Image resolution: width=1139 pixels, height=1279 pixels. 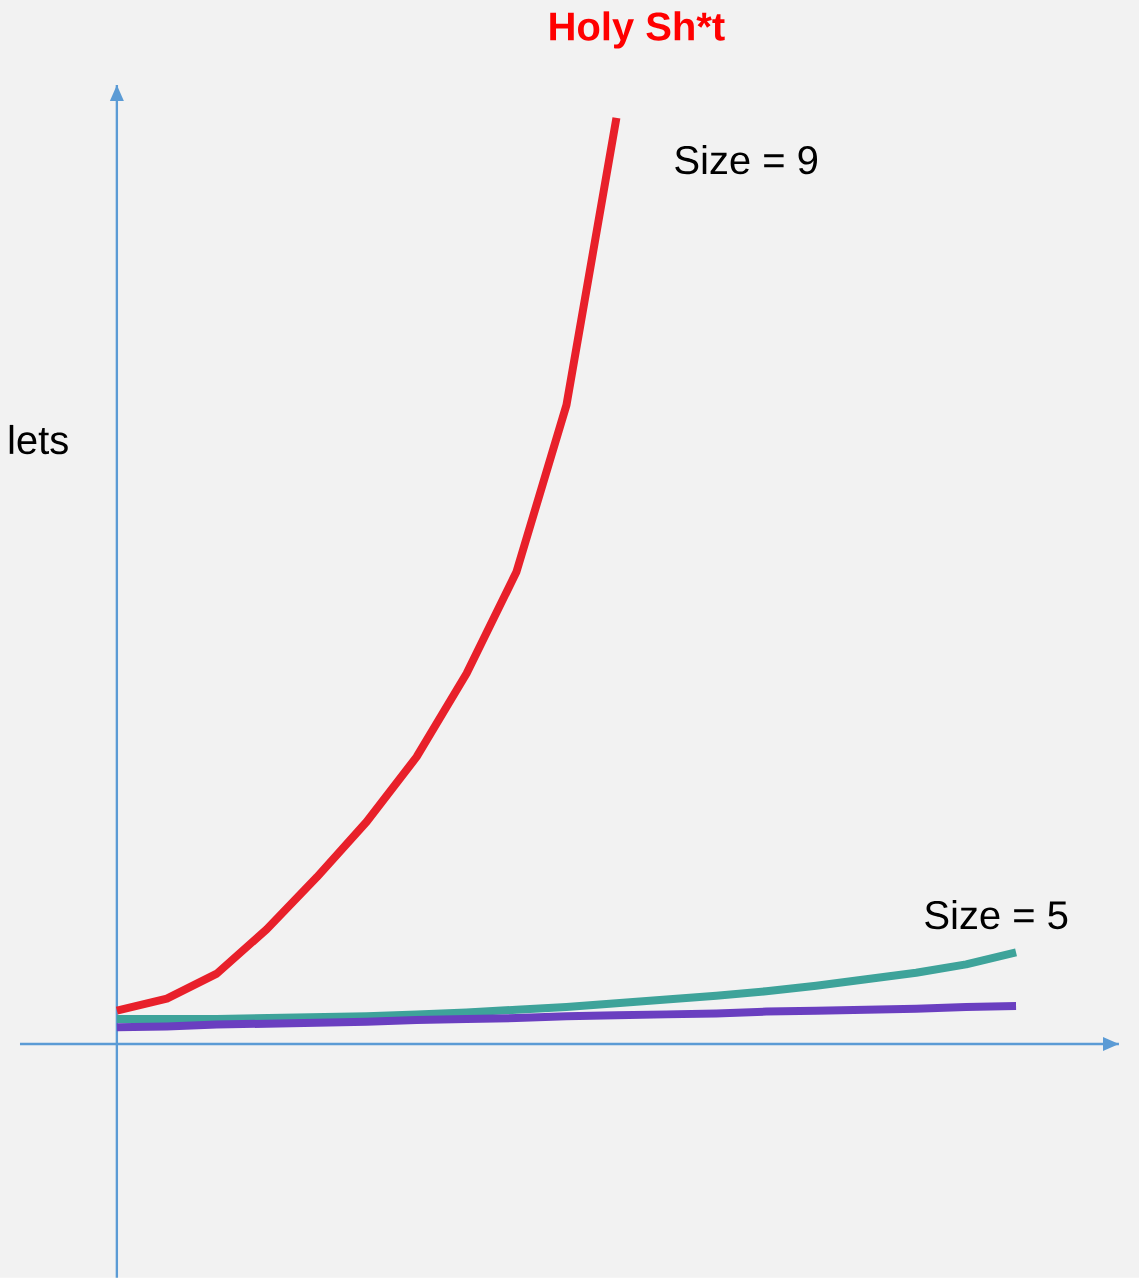 What do you see at coordinates (637, 30) in the screenshot?
I see `chart-title: Holy Sh*t` at bounding box center [637, 30].